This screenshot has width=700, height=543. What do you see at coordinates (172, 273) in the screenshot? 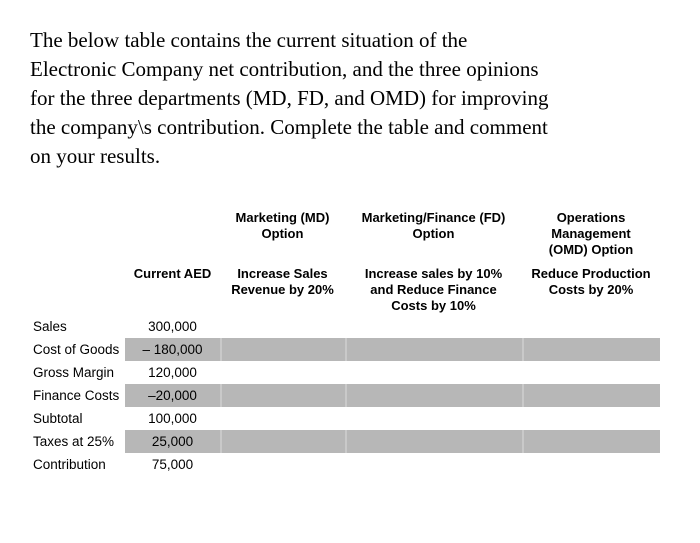
I see `column-header-current-aed: Current AED` at bounding box center [172, 273].